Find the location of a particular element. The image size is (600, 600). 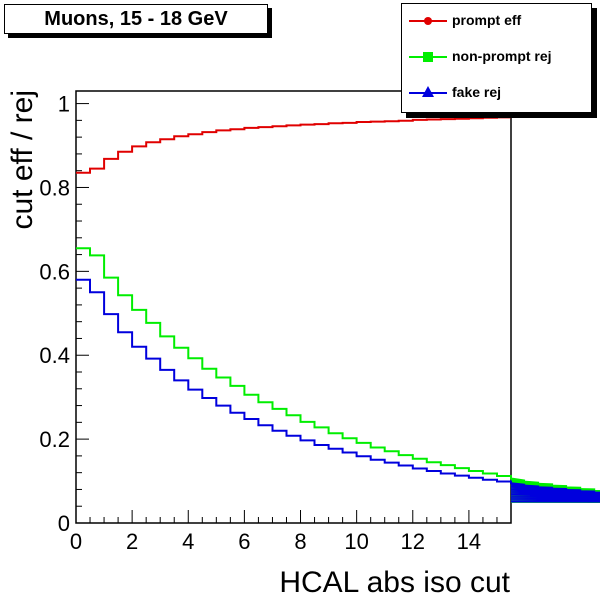

chart-title: Muons, 15 - 18 GeV is located at coordinates (136, 19).